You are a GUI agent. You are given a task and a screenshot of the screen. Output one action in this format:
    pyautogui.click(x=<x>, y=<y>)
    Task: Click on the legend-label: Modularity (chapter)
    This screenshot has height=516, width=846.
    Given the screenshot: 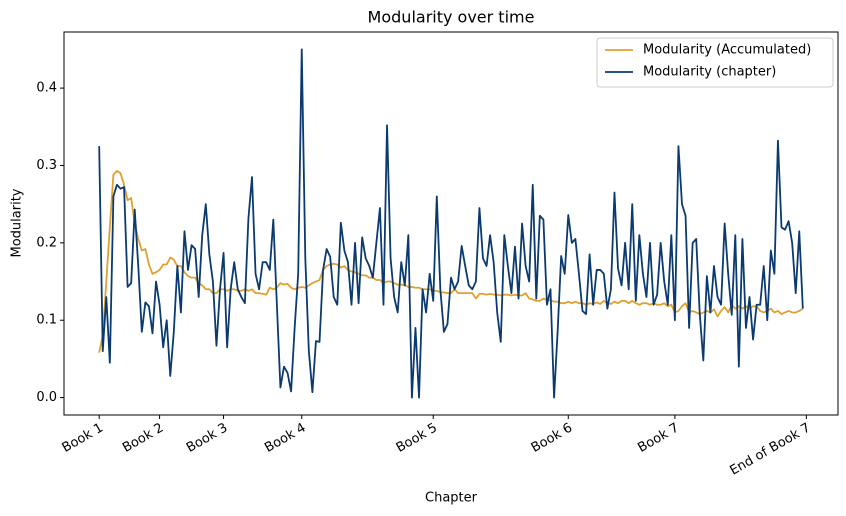 What is the action you would take?
    pyautogui.click(x=709, y=72)
    